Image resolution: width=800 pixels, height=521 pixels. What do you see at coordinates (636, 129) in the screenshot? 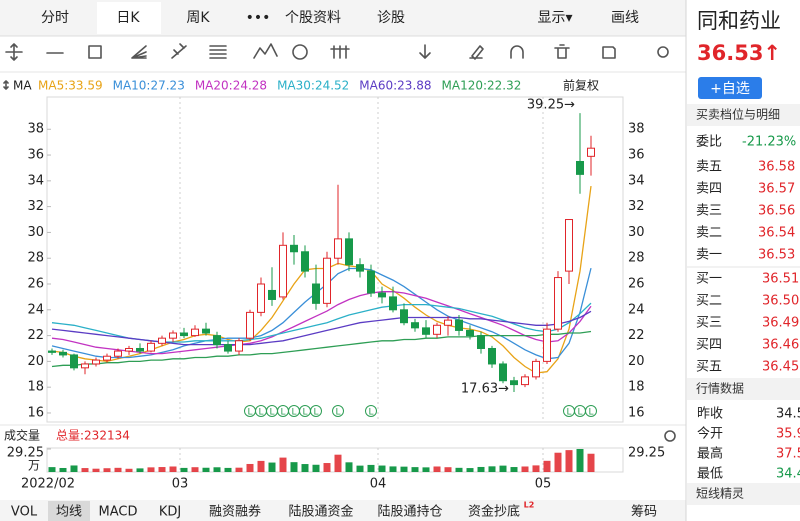
I see `y-tick-label-right: 38` at bounding box center [636, 129].